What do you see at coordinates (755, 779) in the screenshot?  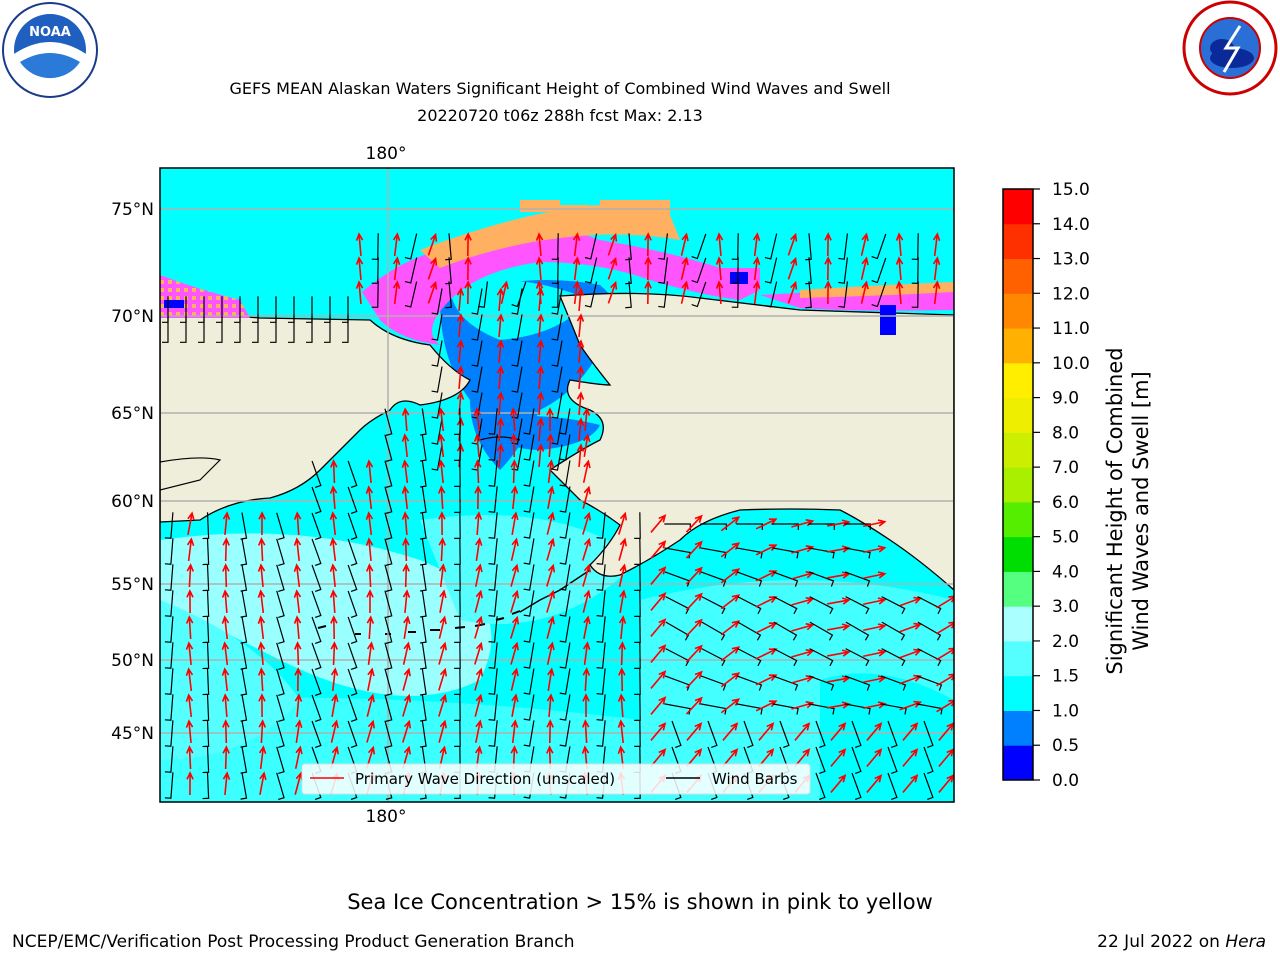 I see `wind-barbs-legend-label: Wind Barbs` at bounding box center [755, 779].